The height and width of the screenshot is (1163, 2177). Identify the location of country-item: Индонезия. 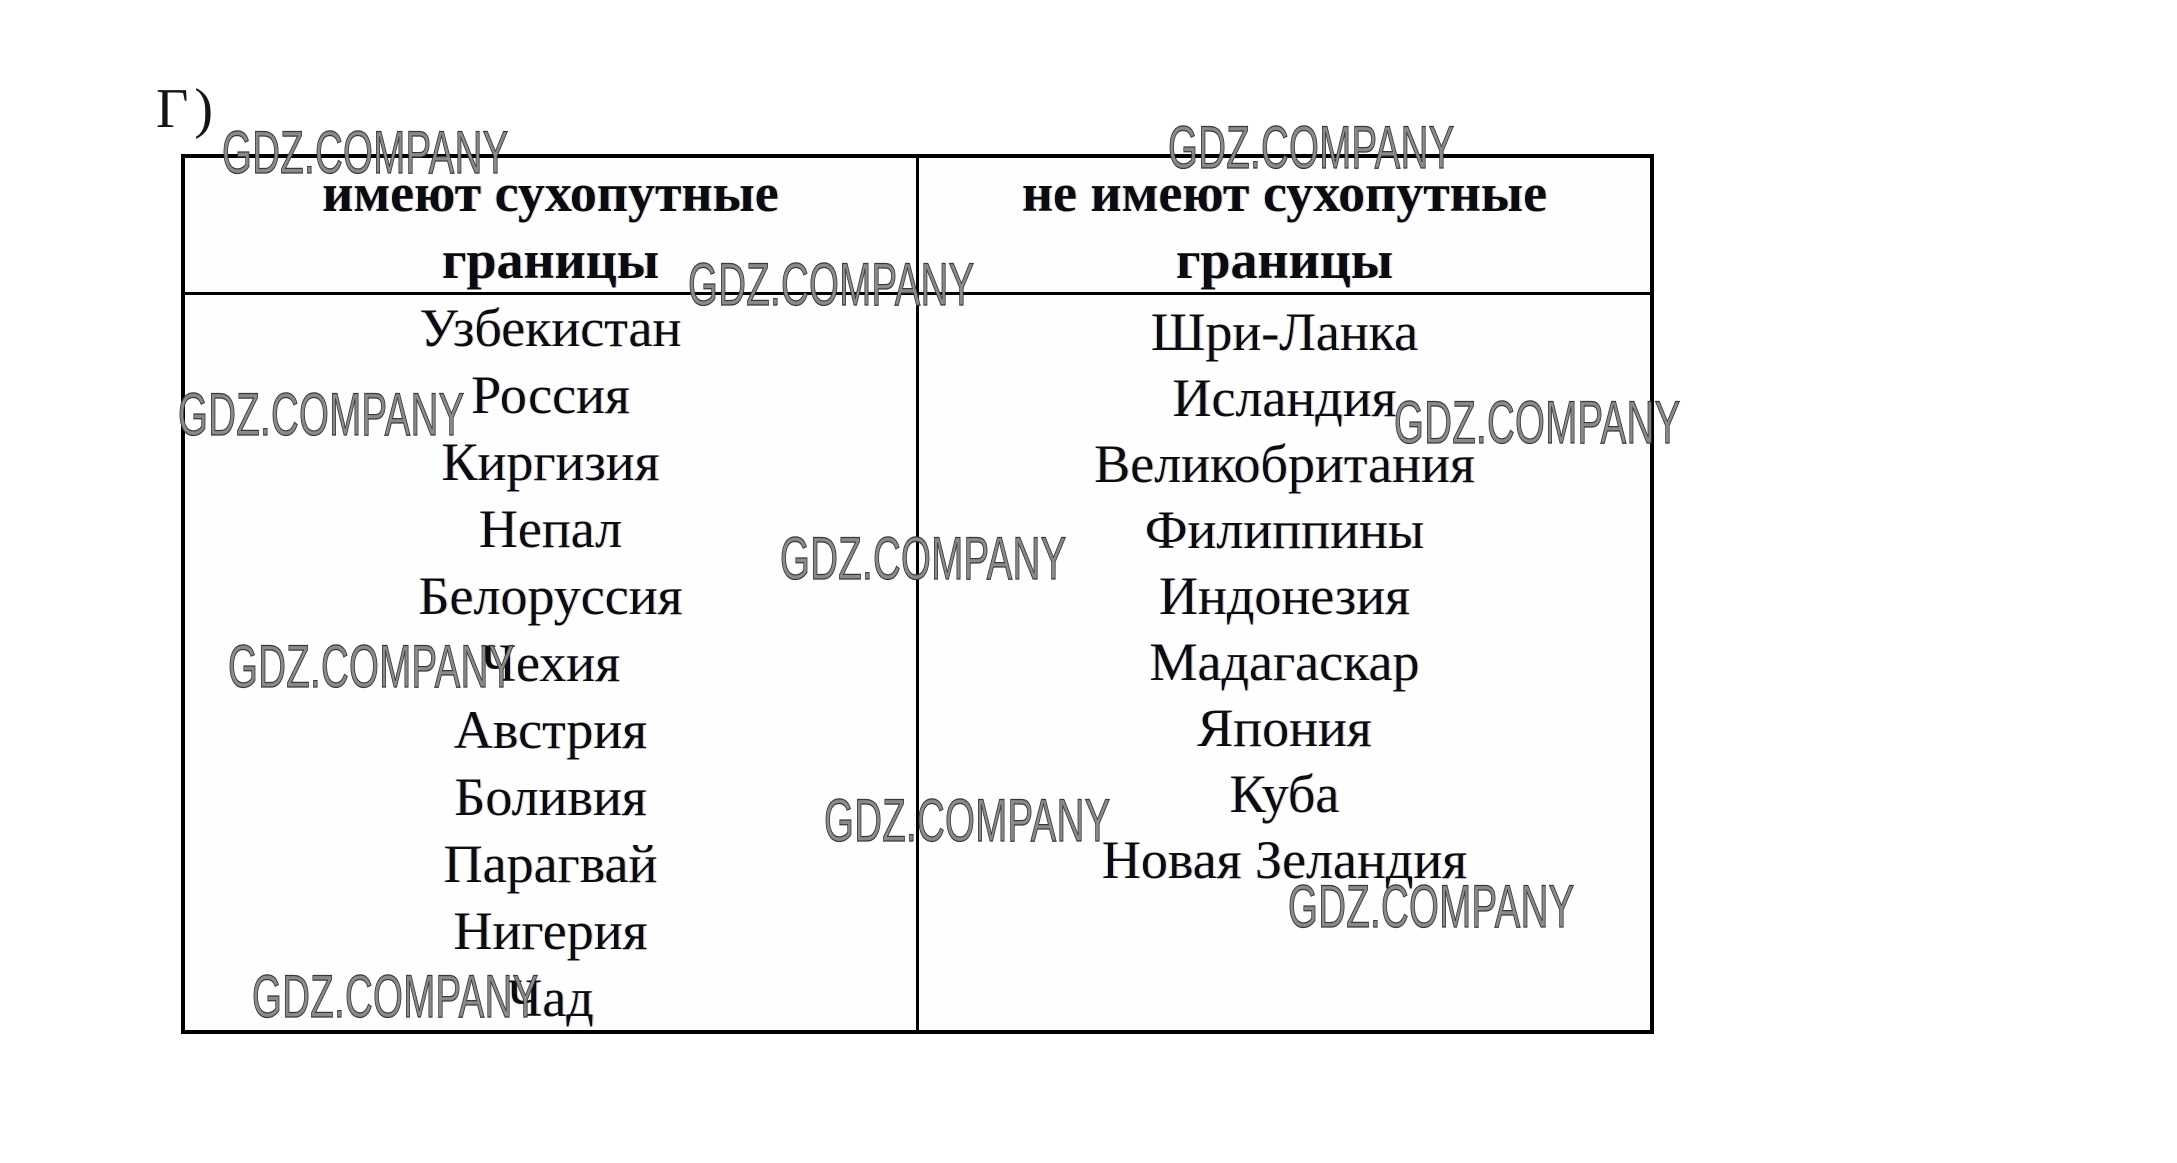
(1284, 596).